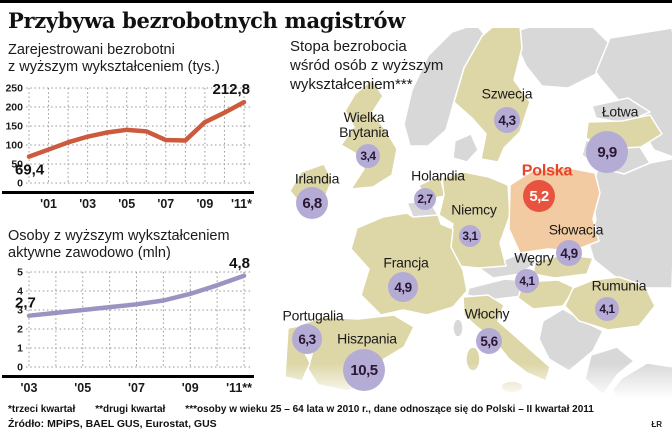  I want to click on map-label-hiszpania: Hiszpania, so click(367, 338).